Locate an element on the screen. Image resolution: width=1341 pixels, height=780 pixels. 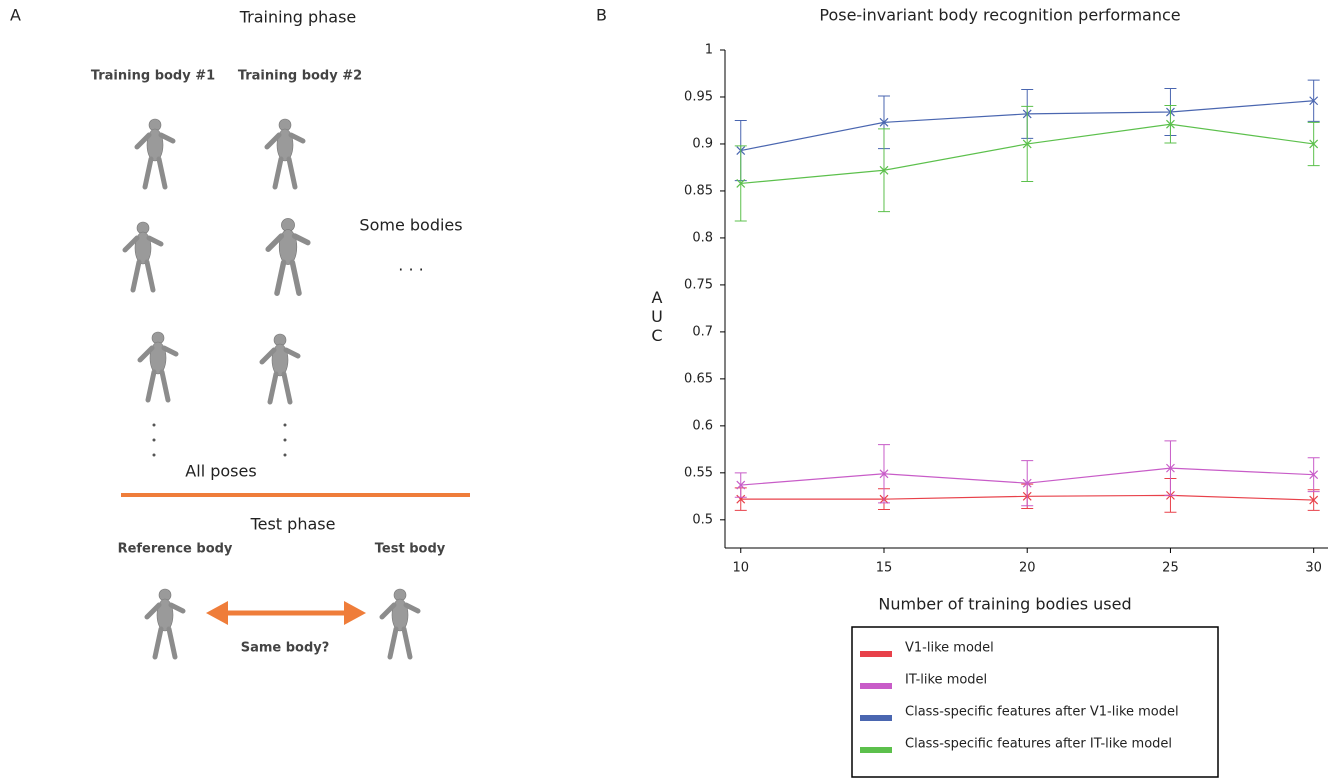
question: Same body? is located at coordinates (285, 648).